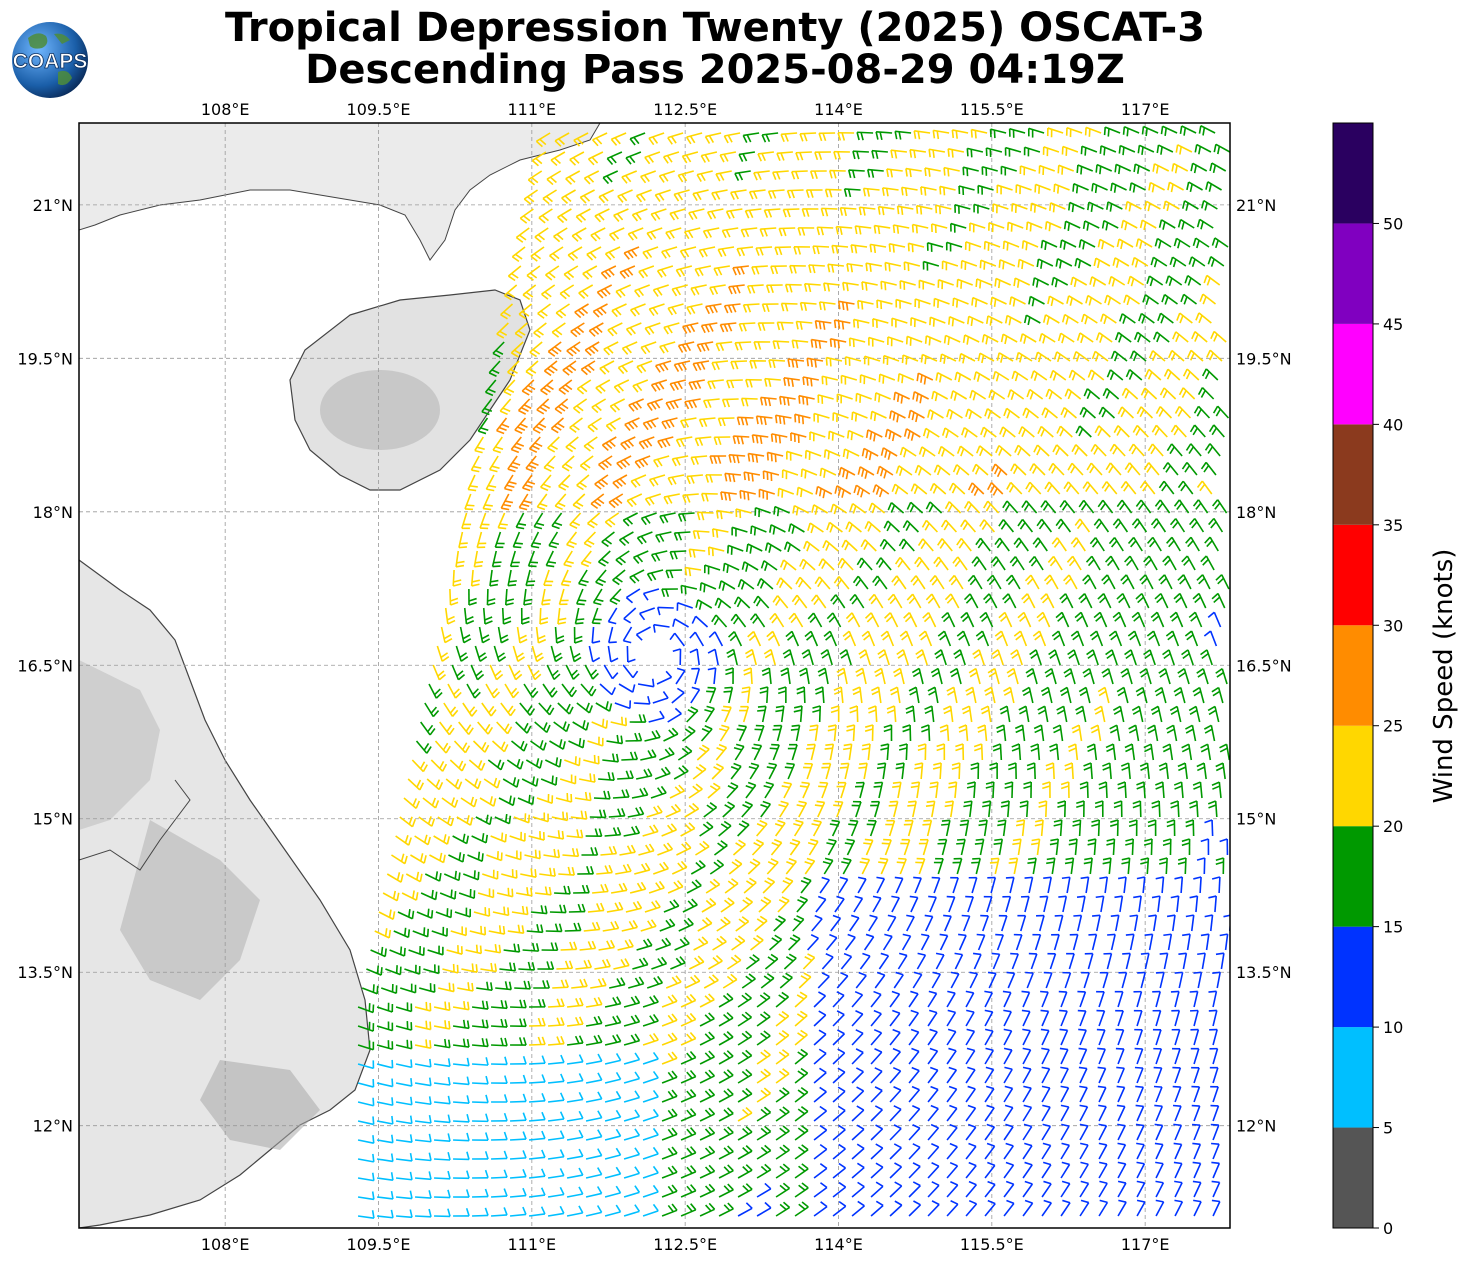 The height and width of the screenshot is (1264, 1471). Describe the element at coordinates (992, 109) in the screenshot. I see `lon-tick-label-top: 115.5°E` at that location.